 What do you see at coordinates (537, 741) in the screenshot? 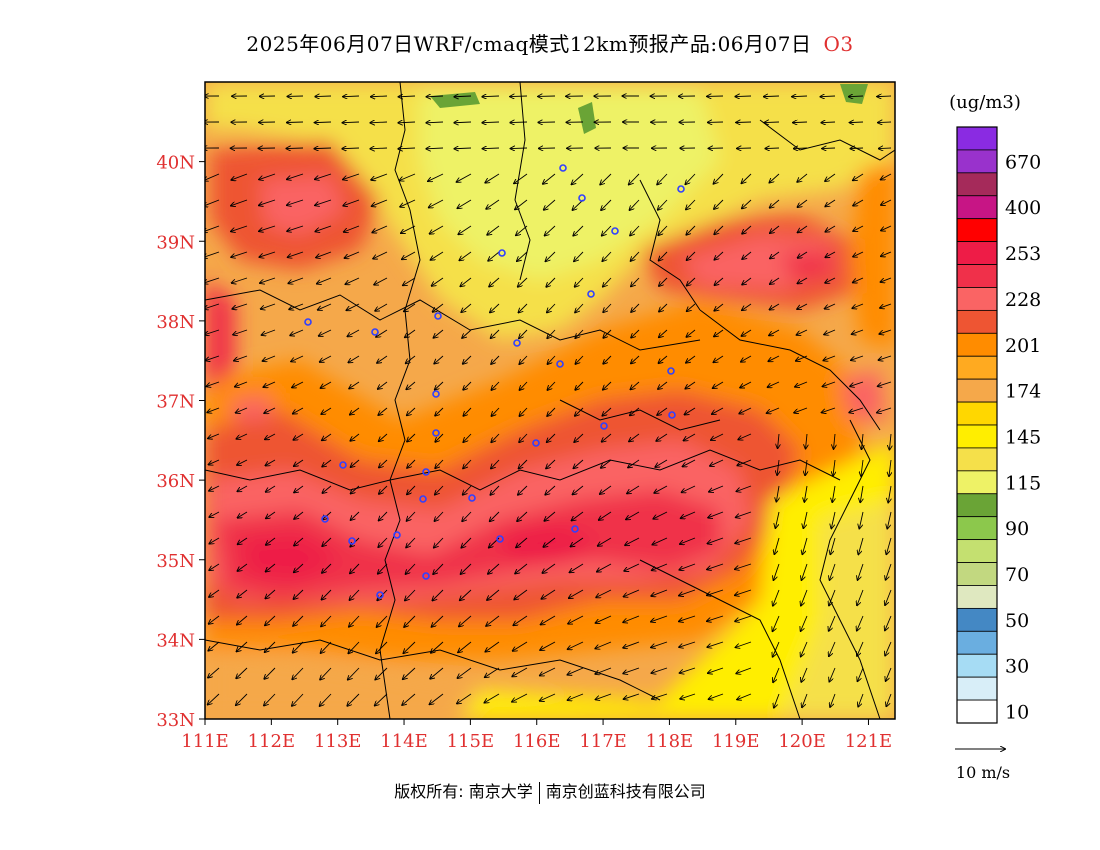
I see `lon-tick-label: 116E` at bounding box center [537, 741].